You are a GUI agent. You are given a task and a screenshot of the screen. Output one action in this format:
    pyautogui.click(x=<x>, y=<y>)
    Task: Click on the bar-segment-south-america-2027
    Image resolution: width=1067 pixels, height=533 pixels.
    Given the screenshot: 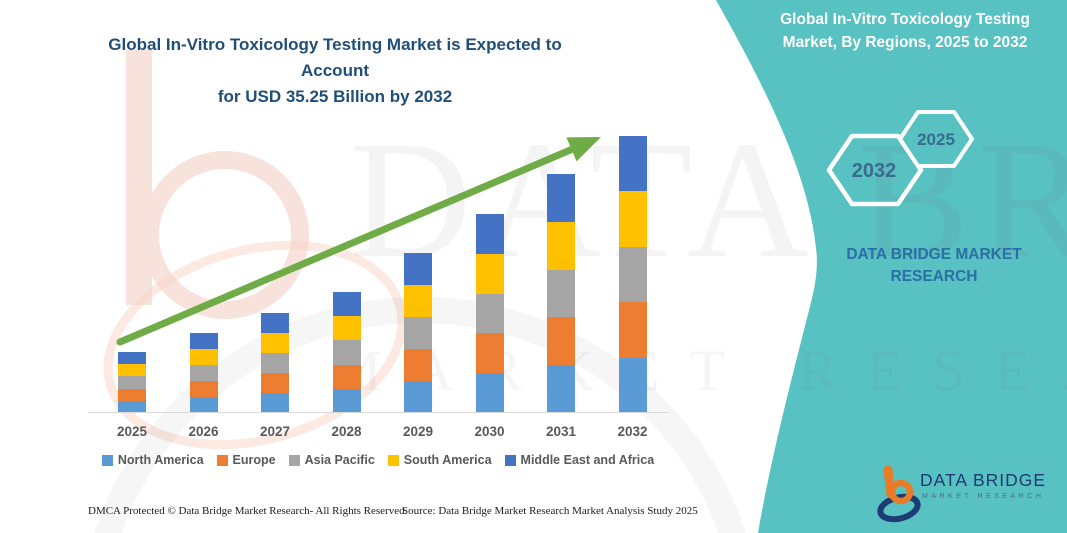 What is the action you would take?
    pyautogui.click(x=275, y=343)
    